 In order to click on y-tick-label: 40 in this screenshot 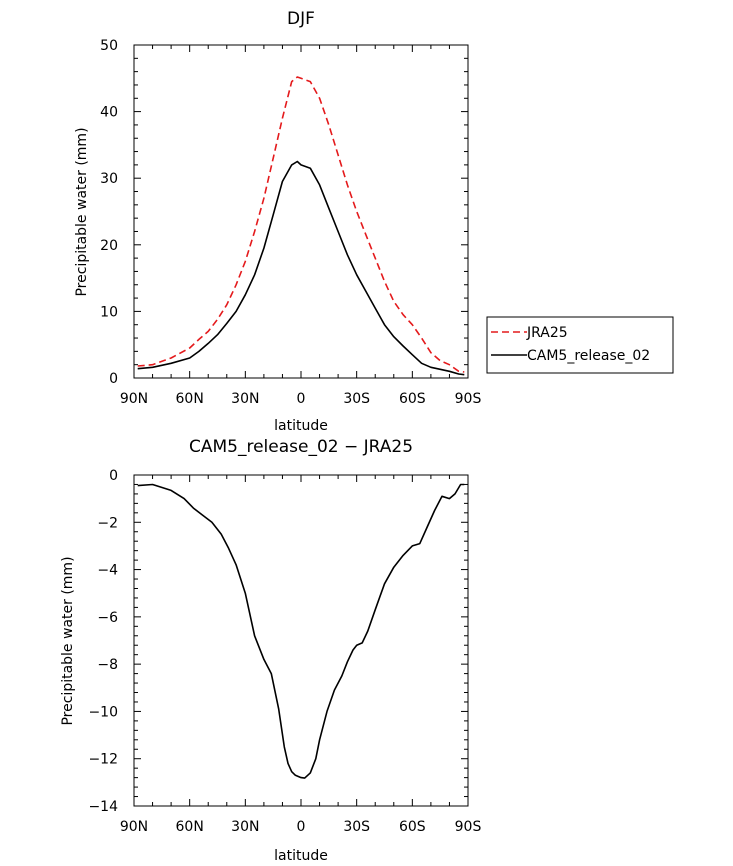, I will do `click(109, 113)`.